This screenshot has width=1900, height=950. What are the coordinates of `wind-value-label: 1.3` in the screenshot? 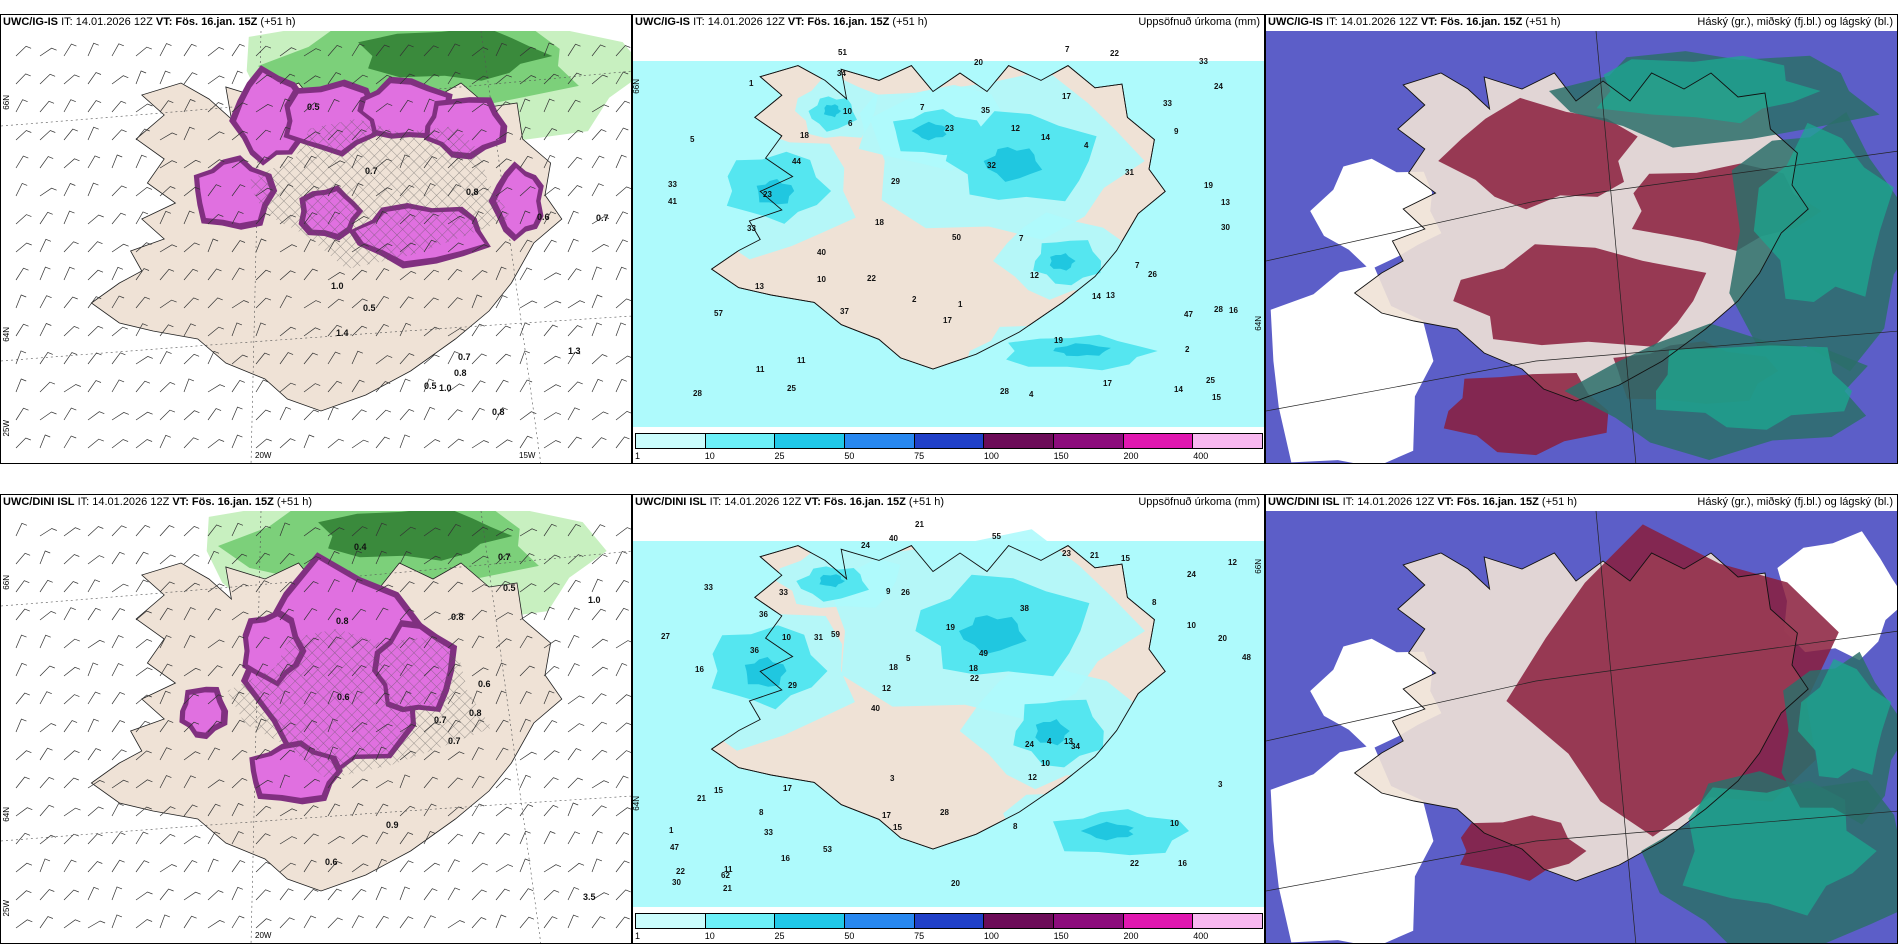 It's located at (574, 351).